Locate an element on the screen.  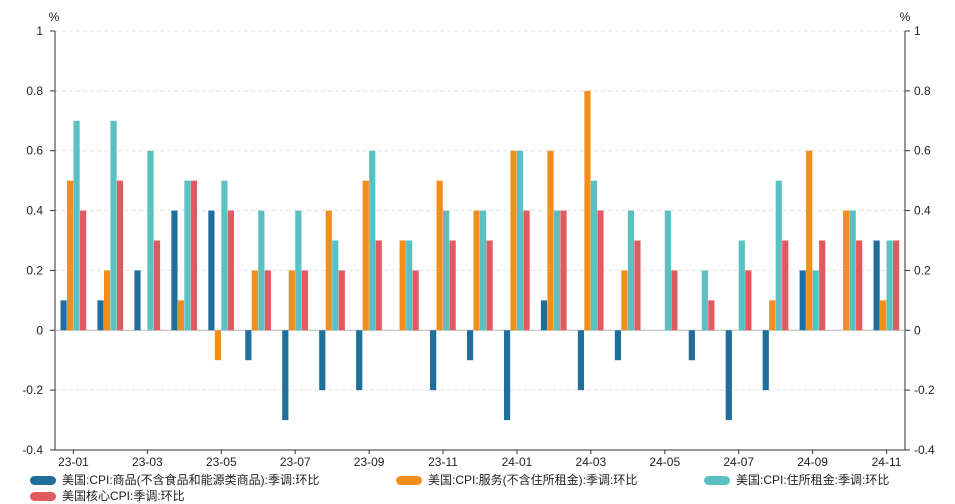
y-tick-label-right: 0.4 is located at coordinates (922, 211).